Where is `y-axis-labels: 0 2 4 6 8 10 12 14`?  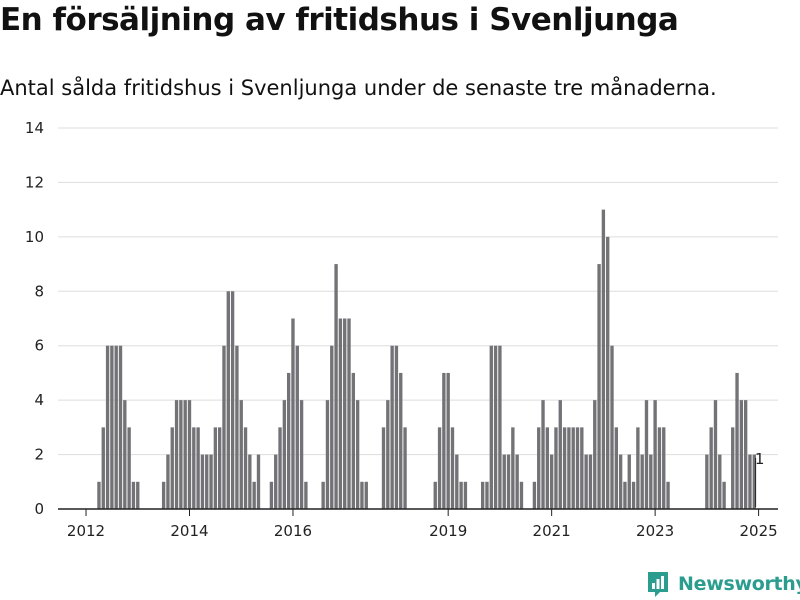 y-axis-labels: 0 2 4 6 8 10 12 14 is located at coordinates (34, 318).